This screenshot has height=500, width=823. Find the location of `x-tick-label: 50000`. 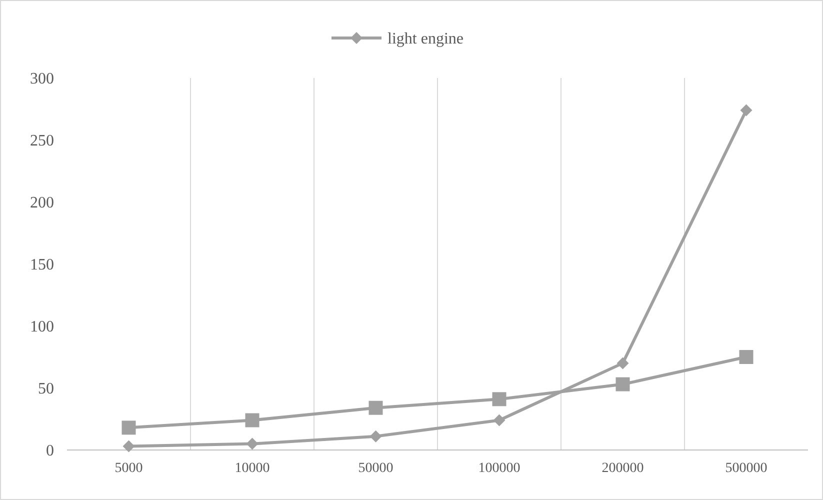

x-tick-label: 50000 is located at coordinates (376, 468).